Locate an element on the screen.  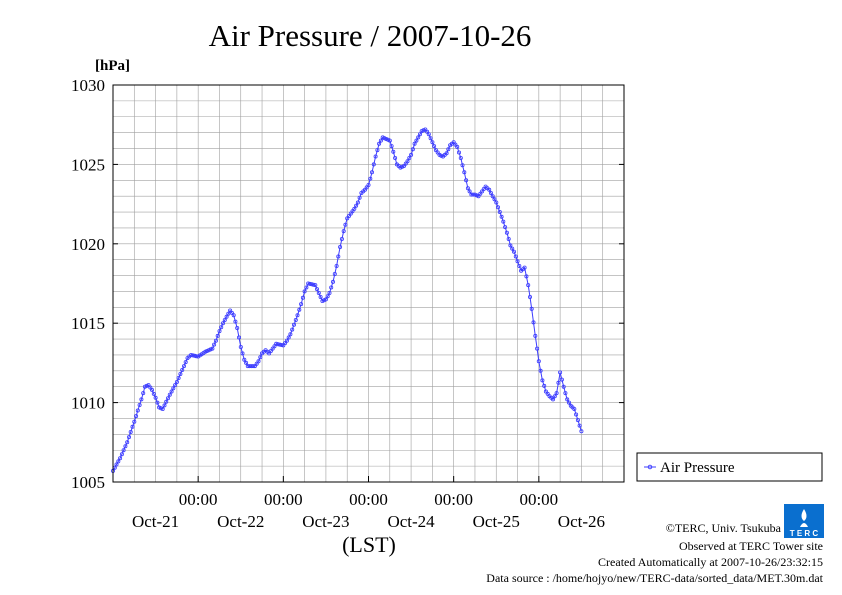
y-unit-label: [hPa] is located at coordinates (112, 66).